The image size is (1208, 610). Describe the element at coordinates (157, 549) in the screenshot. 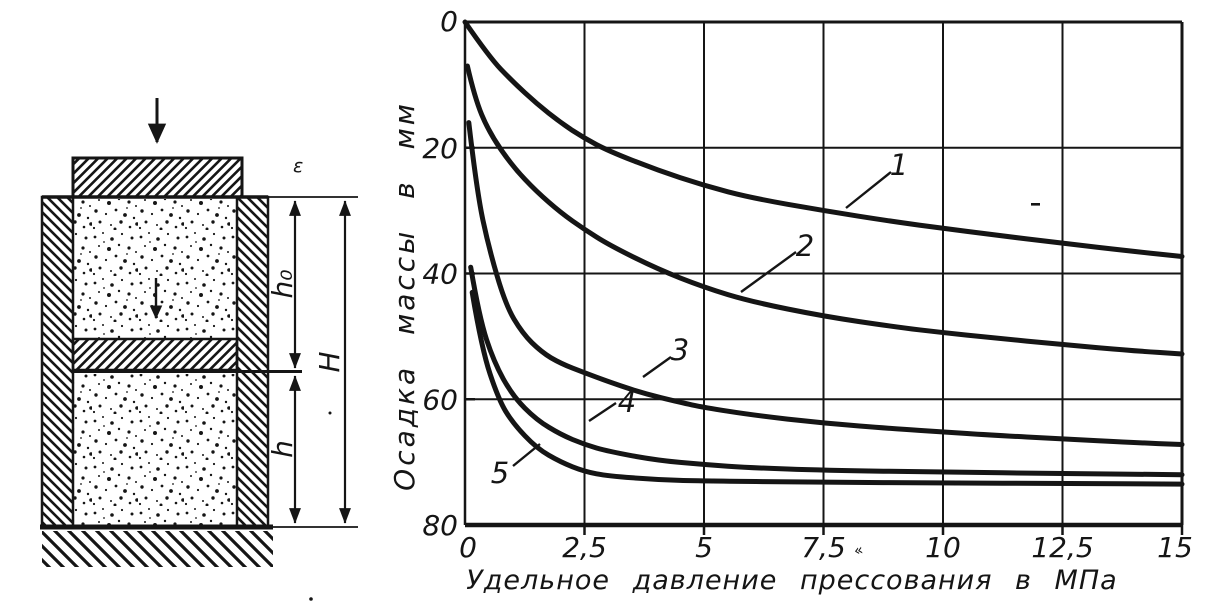

I see `base-plate-hatch` at that location.